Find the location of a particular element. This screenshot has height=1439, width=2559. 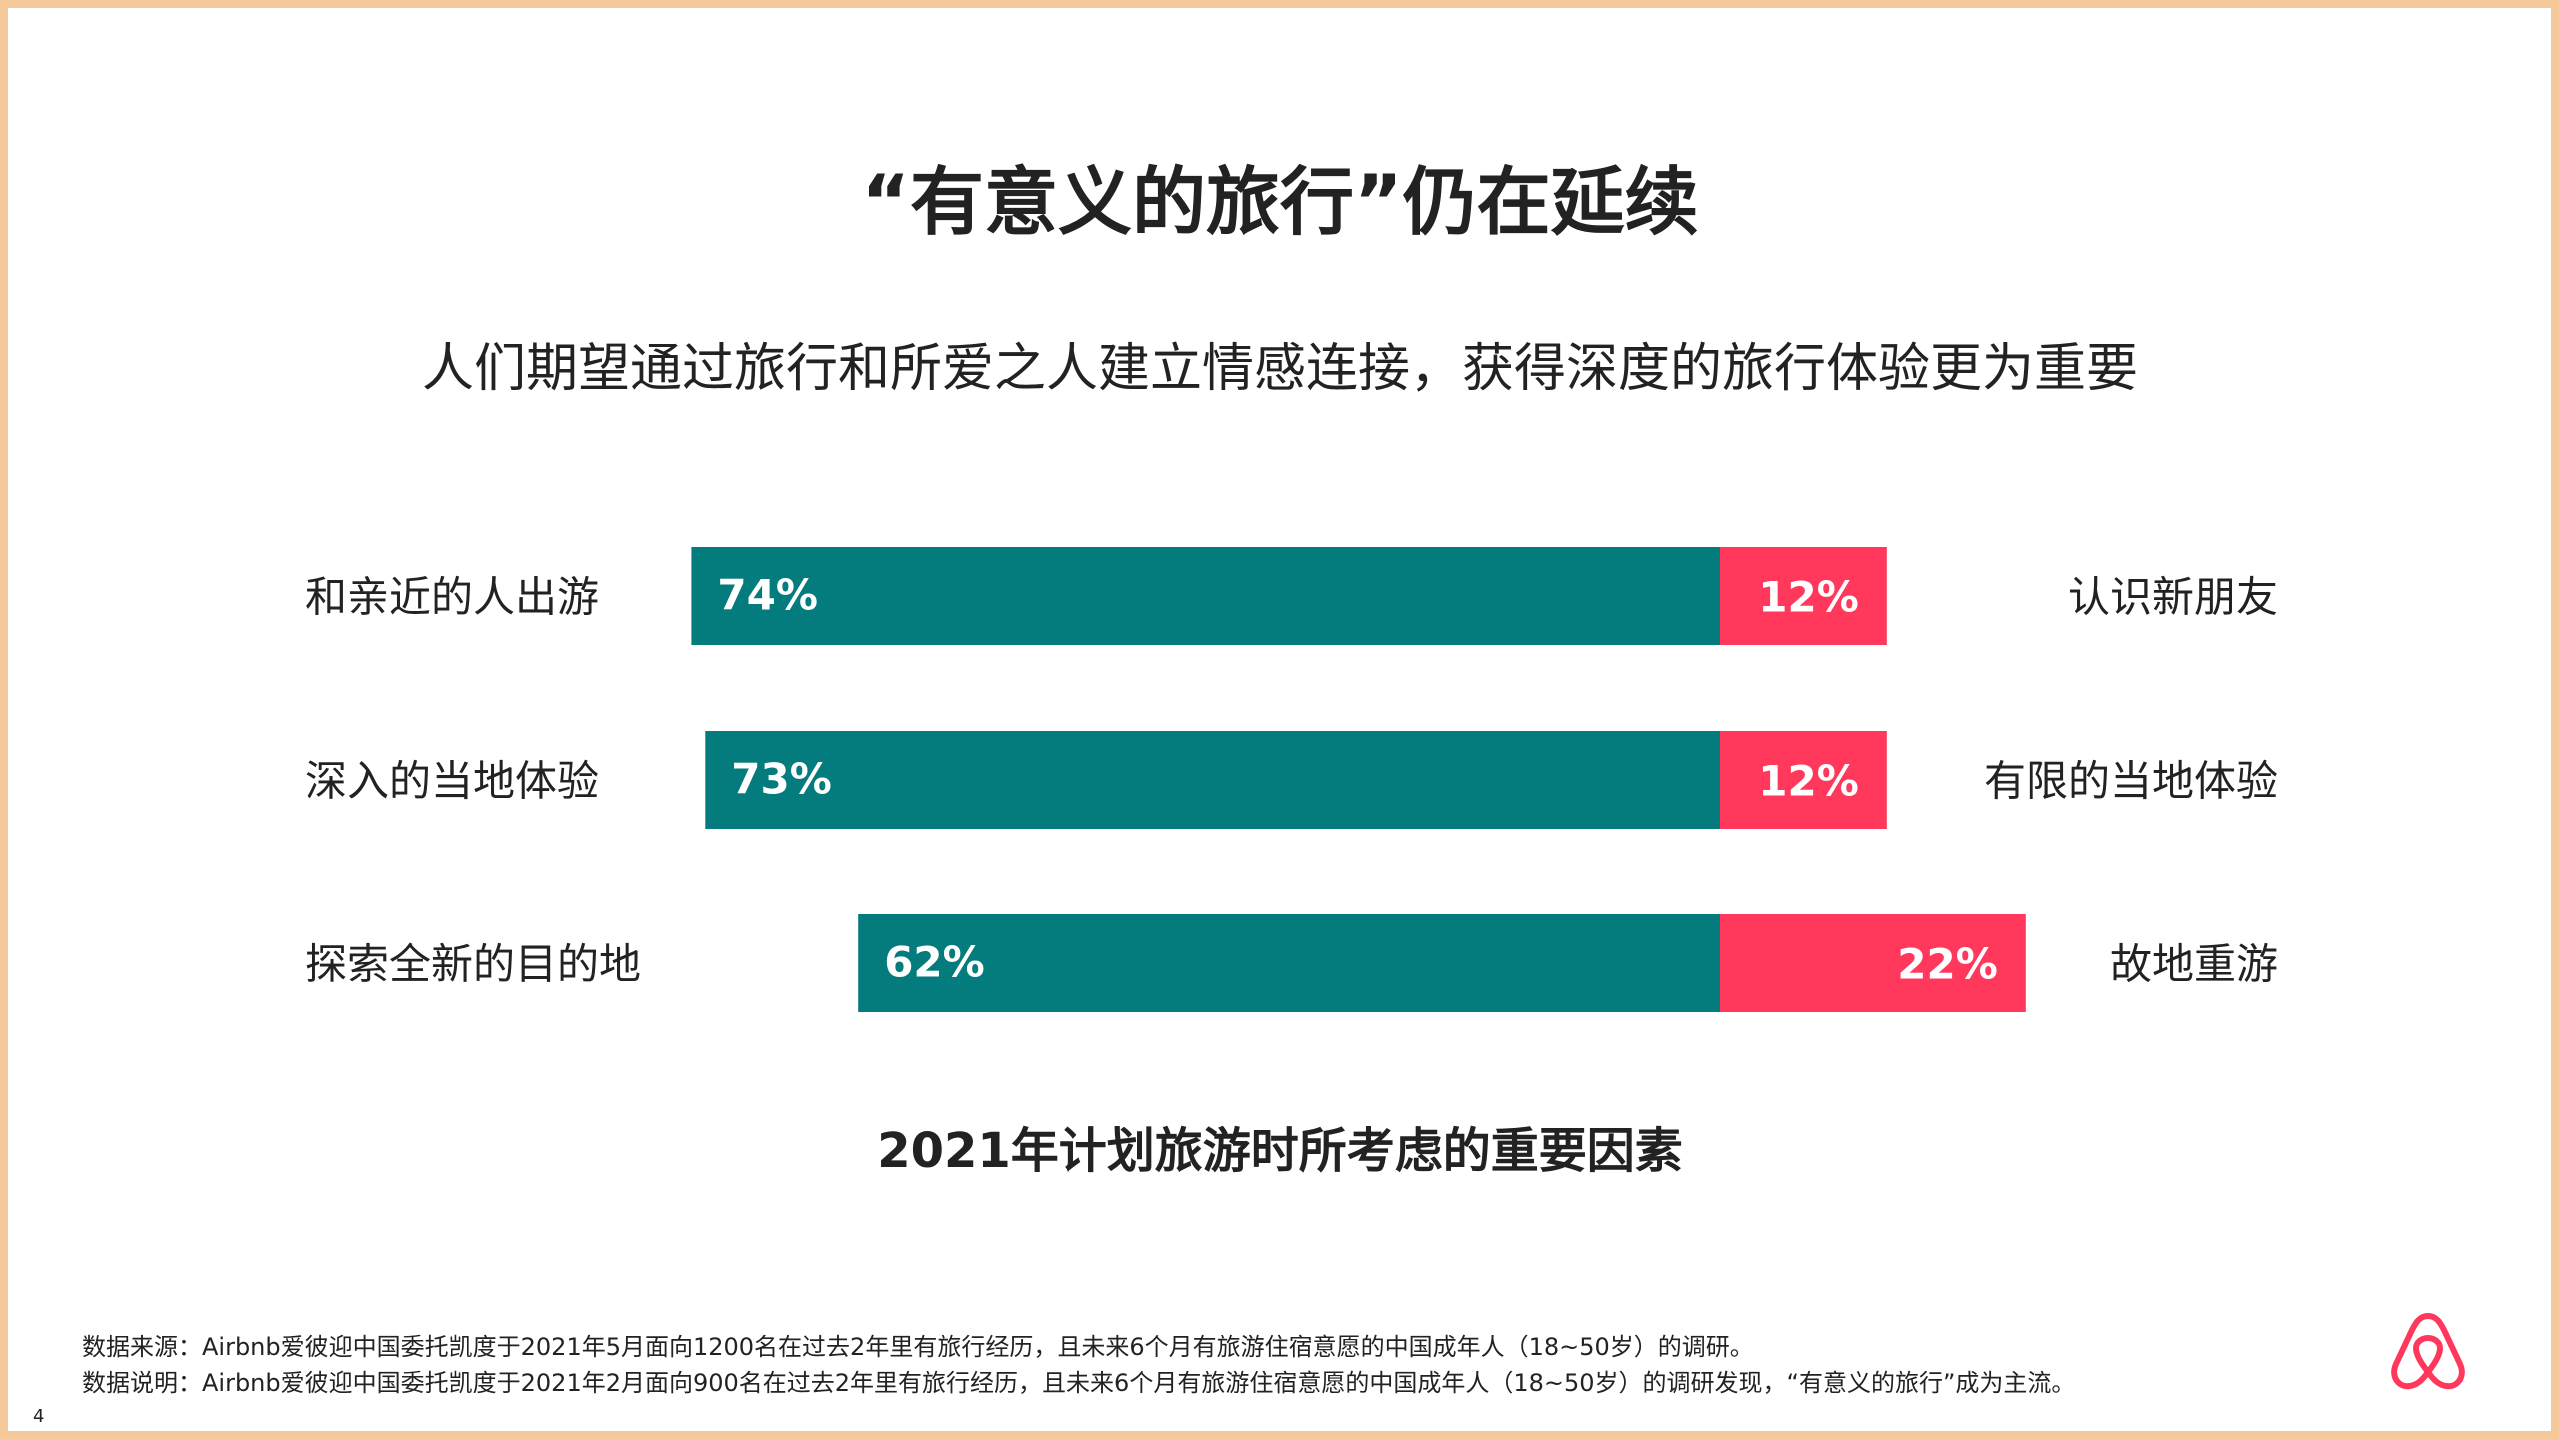

subtitle: 人们期望通过旅行和所爱之人建立情感连接，获得深度的旅行体验更为重要 is located at coordinates (1280, 369).